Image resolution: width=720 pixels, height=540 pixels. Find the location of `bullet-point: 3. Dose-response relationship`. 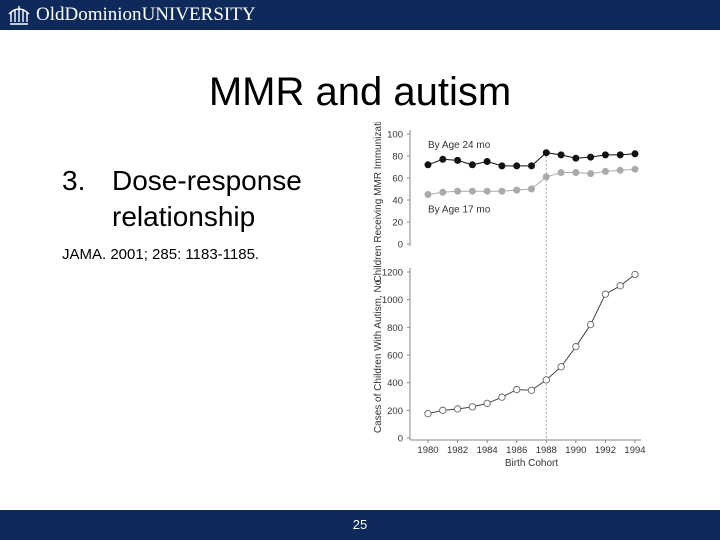

bullet-point: 3. Dose-response relationship is located at coordinates (182, 199).